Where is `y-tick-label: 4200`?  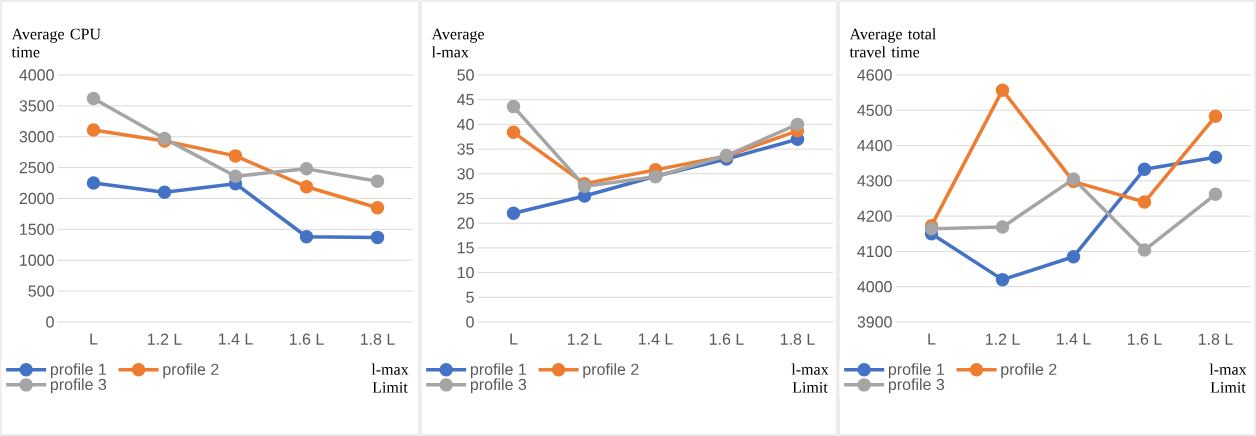 y-tick-label: 4200 is located at coordinates (874, 216).